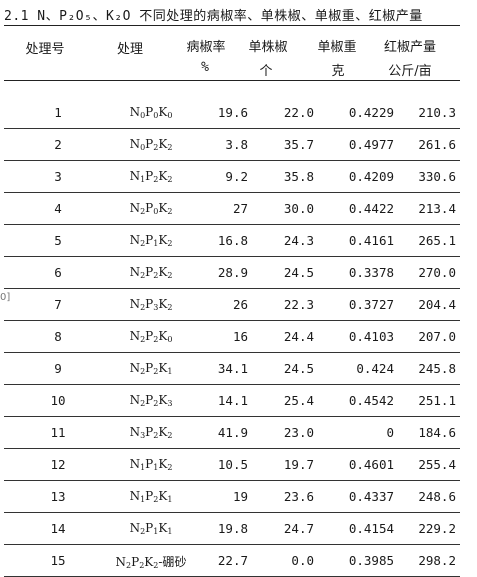 This screenshot has width=477, height=577. I want to click on table-row: 6 N2P2K2 28.9 24.5 0.3378 270.0, so click(232, 273).